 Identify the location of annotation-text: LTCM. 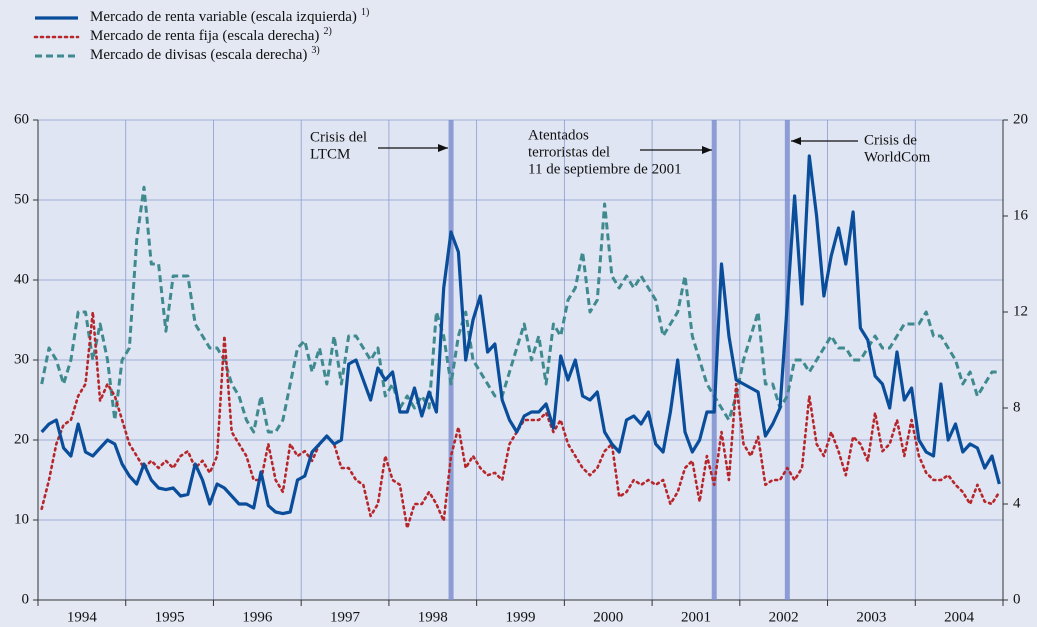
(330, 154).